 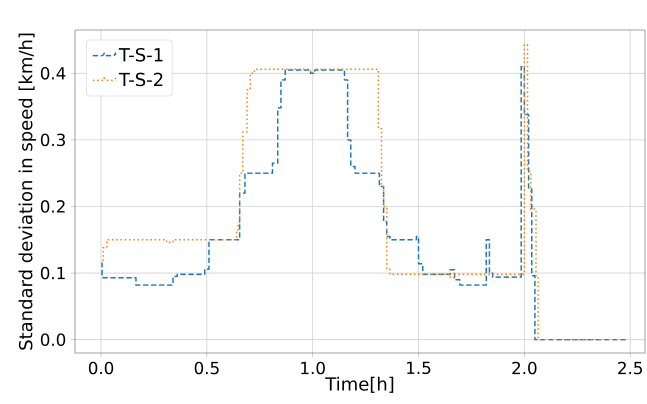 What do you see at coordinates (53, 339) in the screenshot?
I see `y-tick-label: 0.0` at bounding box center [53, 339].